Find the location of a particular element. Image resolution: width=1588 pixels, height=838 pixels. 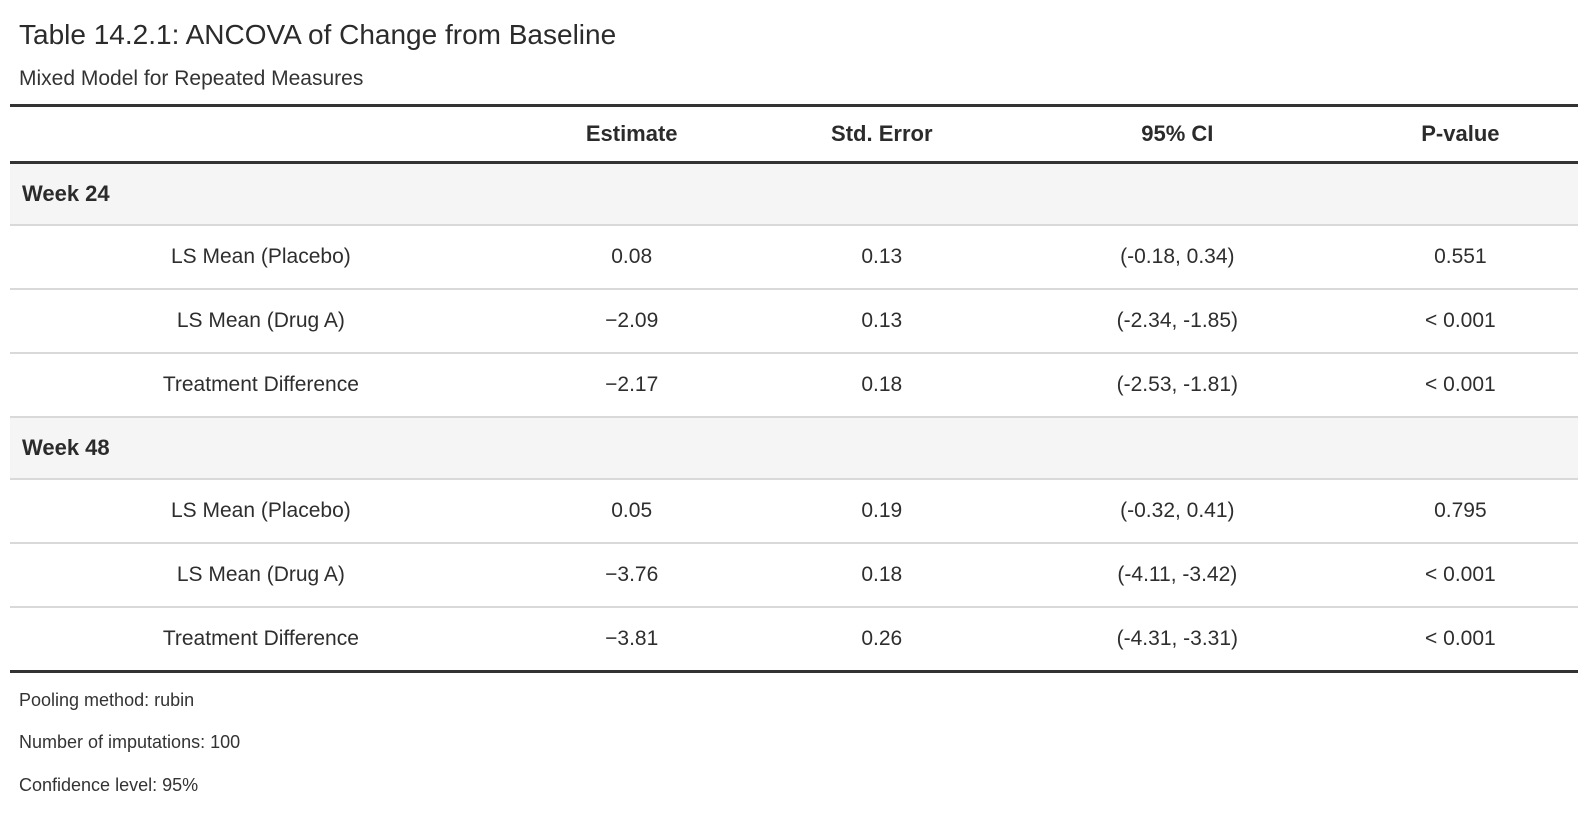

section-label: Week 48 is located at coordinates (794, 448).